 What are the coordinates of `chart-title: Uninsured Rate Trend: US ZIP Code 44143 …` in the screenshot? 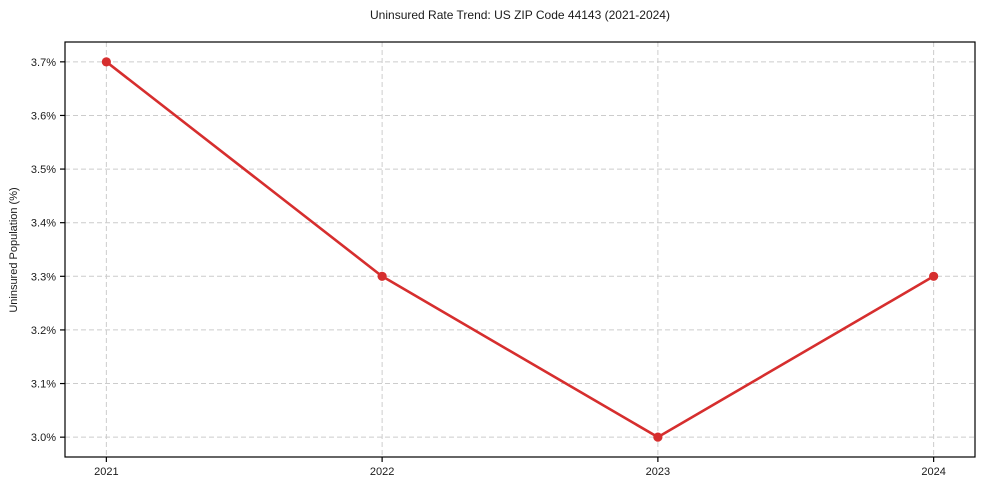 It's located at (520, 15).